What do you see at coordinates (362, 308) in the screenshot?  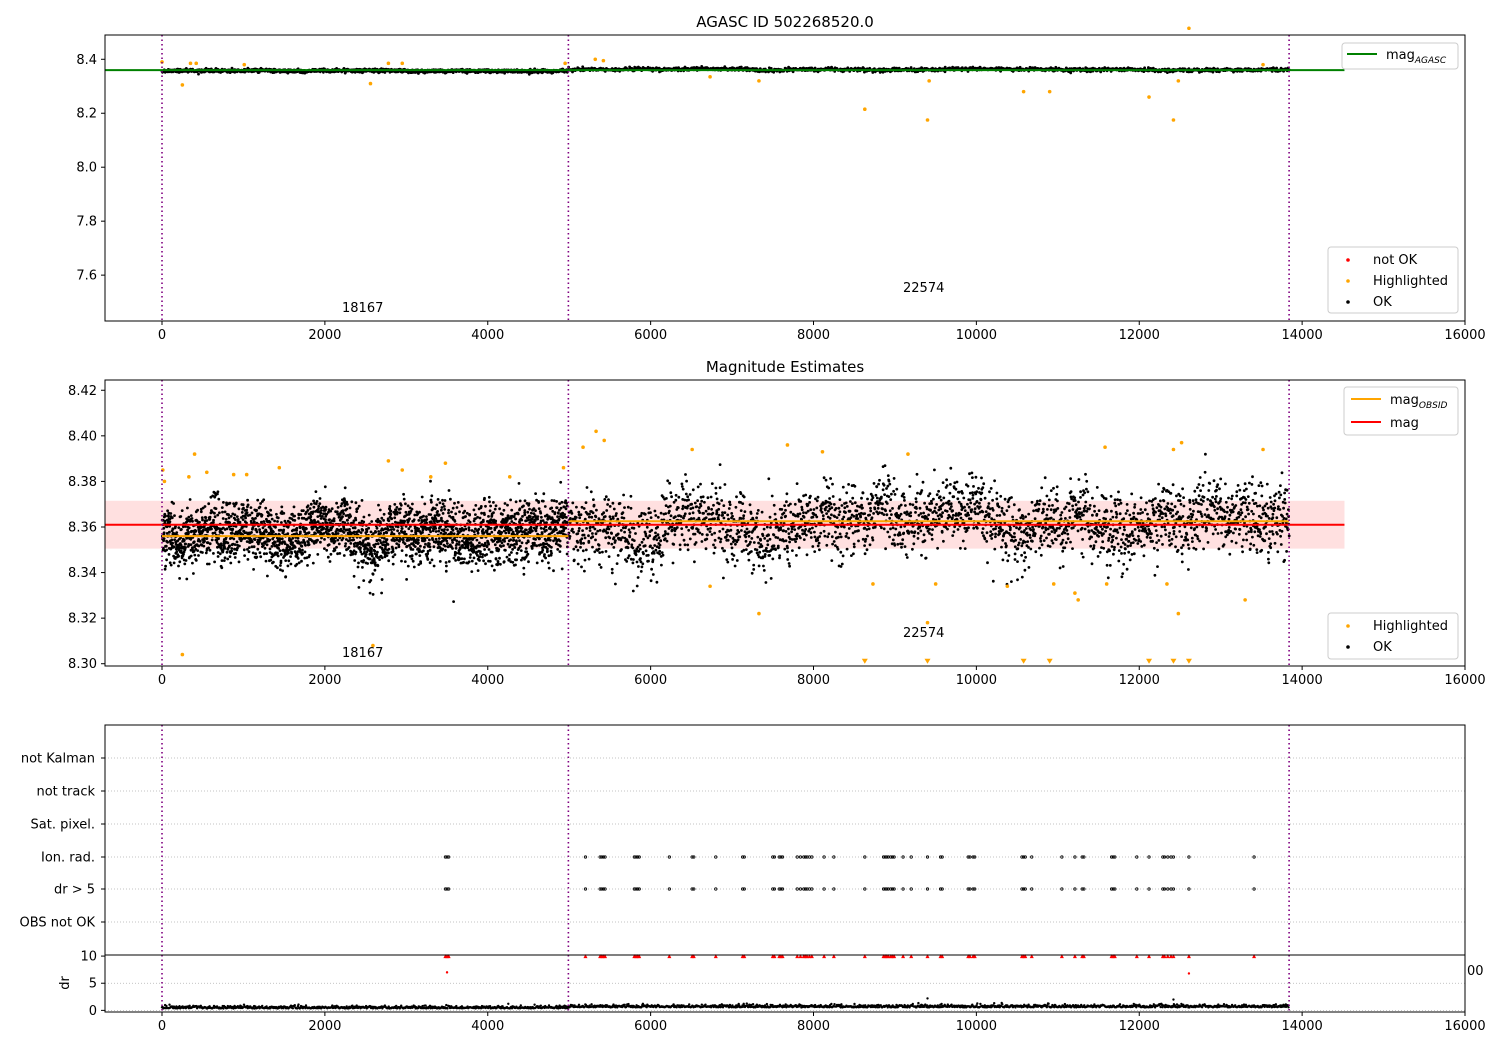 I see `panel1-obsid-label-1: 18167` at bounding box center [362, 308].